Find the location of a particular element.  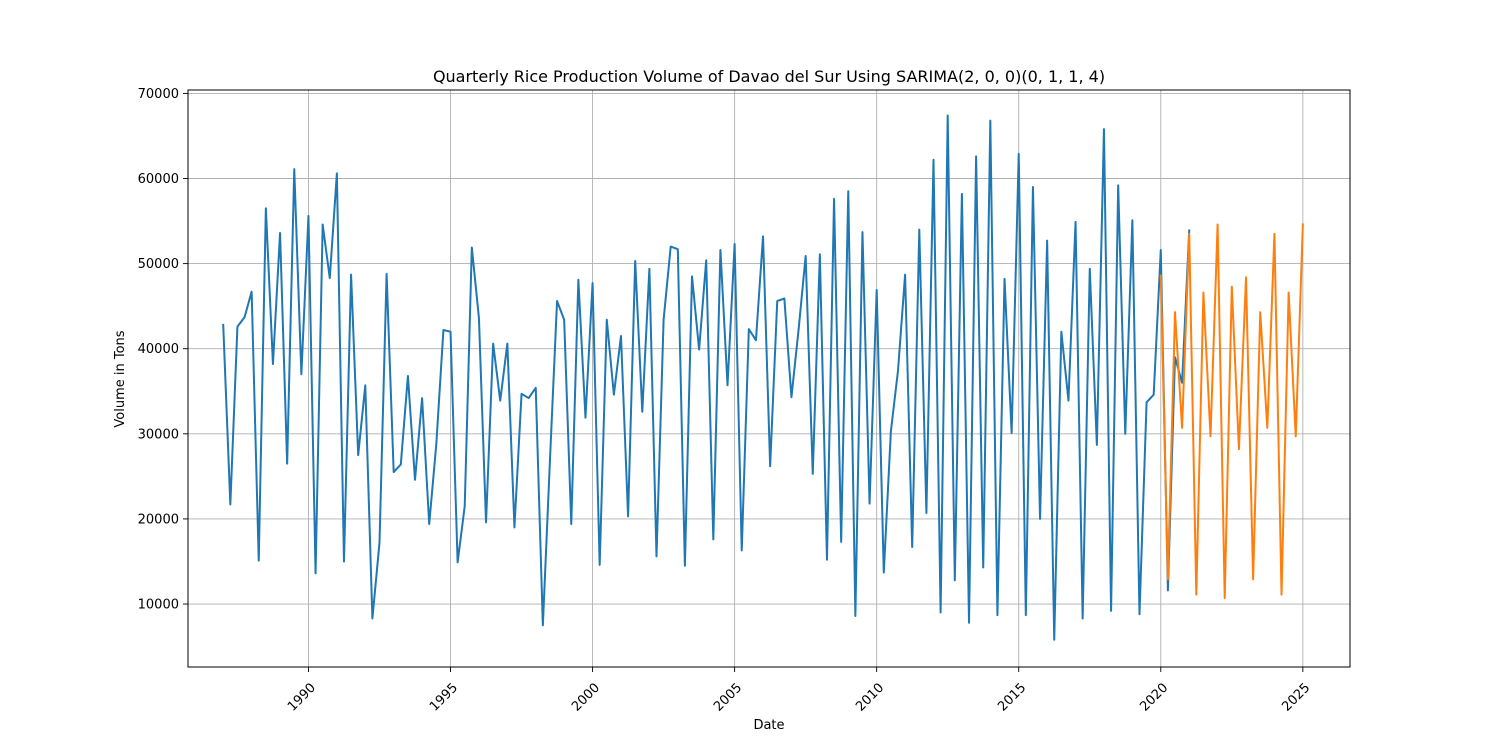

y-tick-label: 70000 is located at coordinates (158, 94).